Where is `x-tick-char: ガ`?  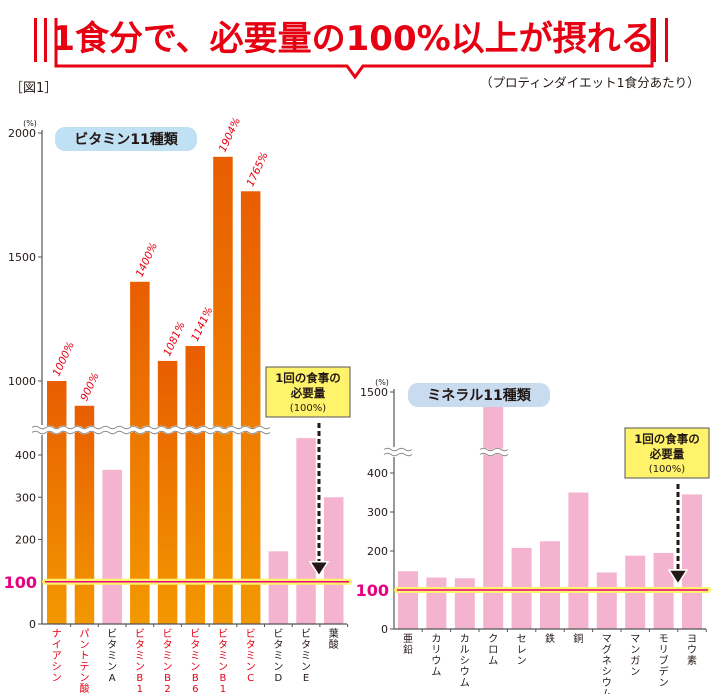 x-tick-char: ガ is located at coordinates (635, 661).